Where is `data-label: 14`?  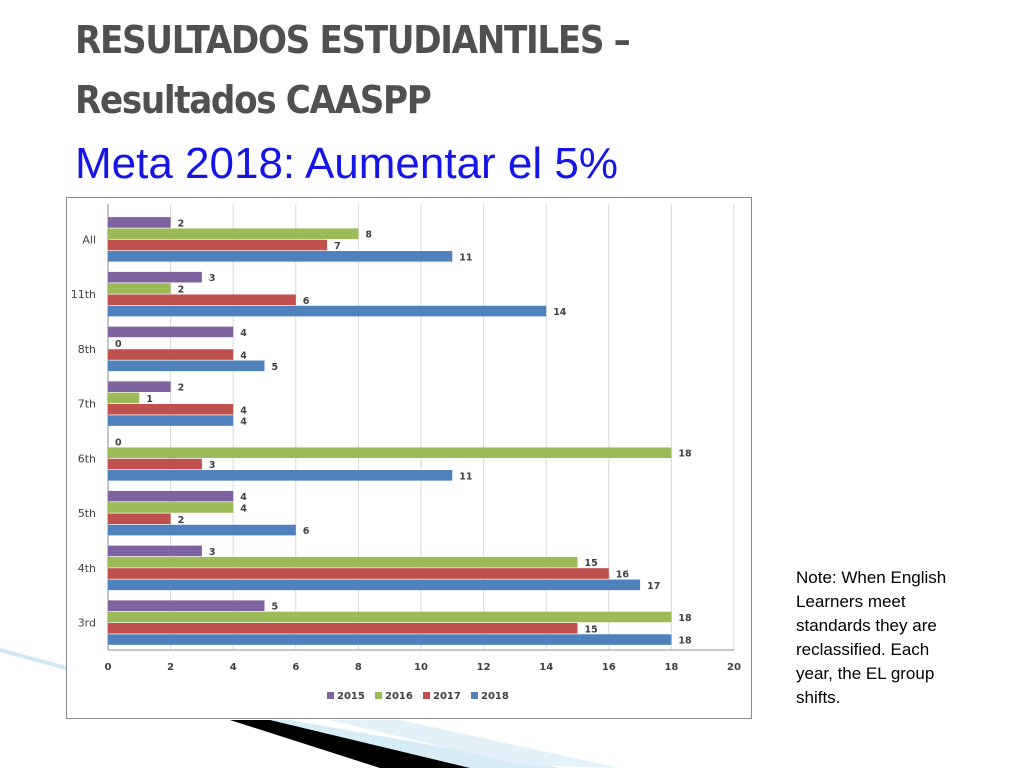 data-label: 14 is located at coordinates (560, 312).